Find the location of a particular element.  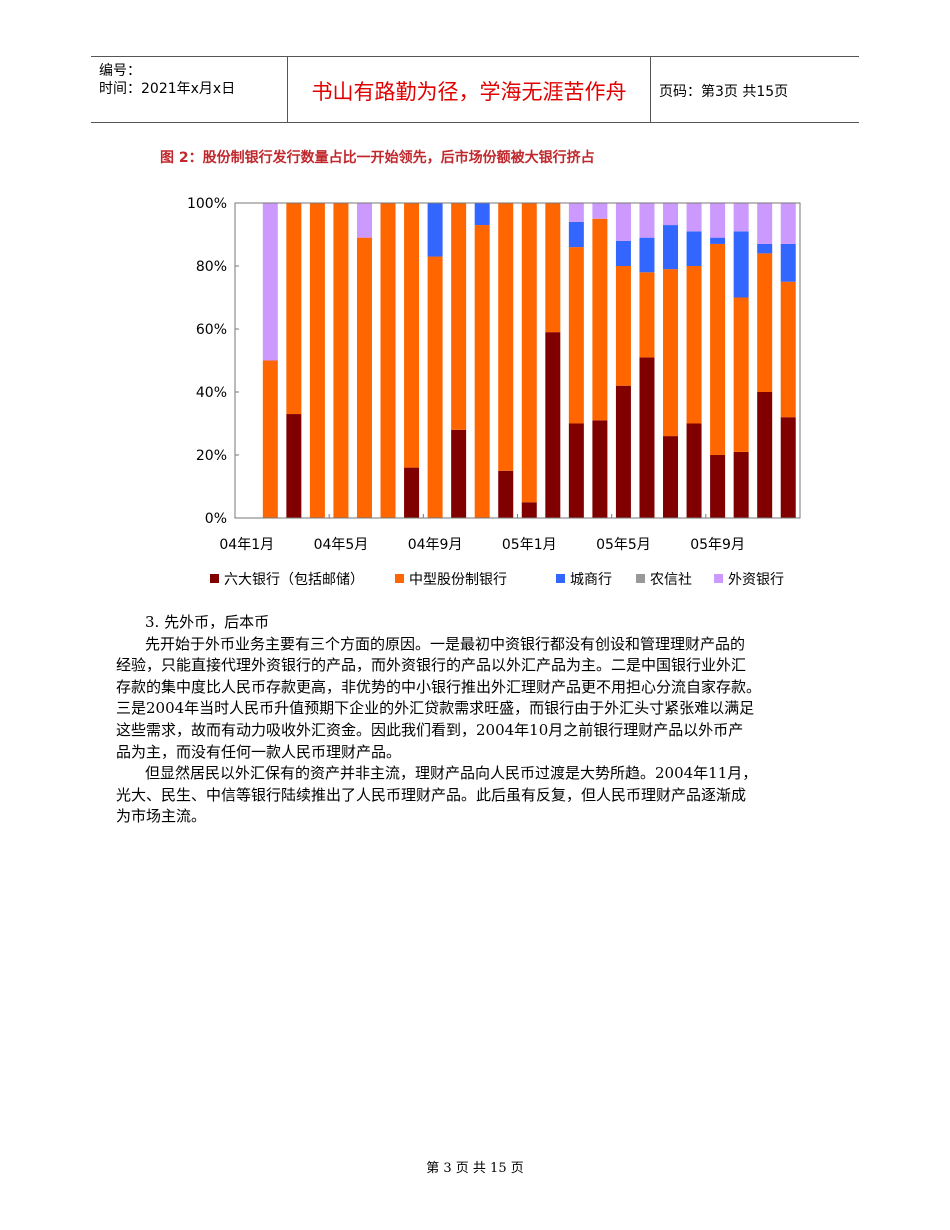

y-tick-label: 0% is located at coordinates (216, 519).